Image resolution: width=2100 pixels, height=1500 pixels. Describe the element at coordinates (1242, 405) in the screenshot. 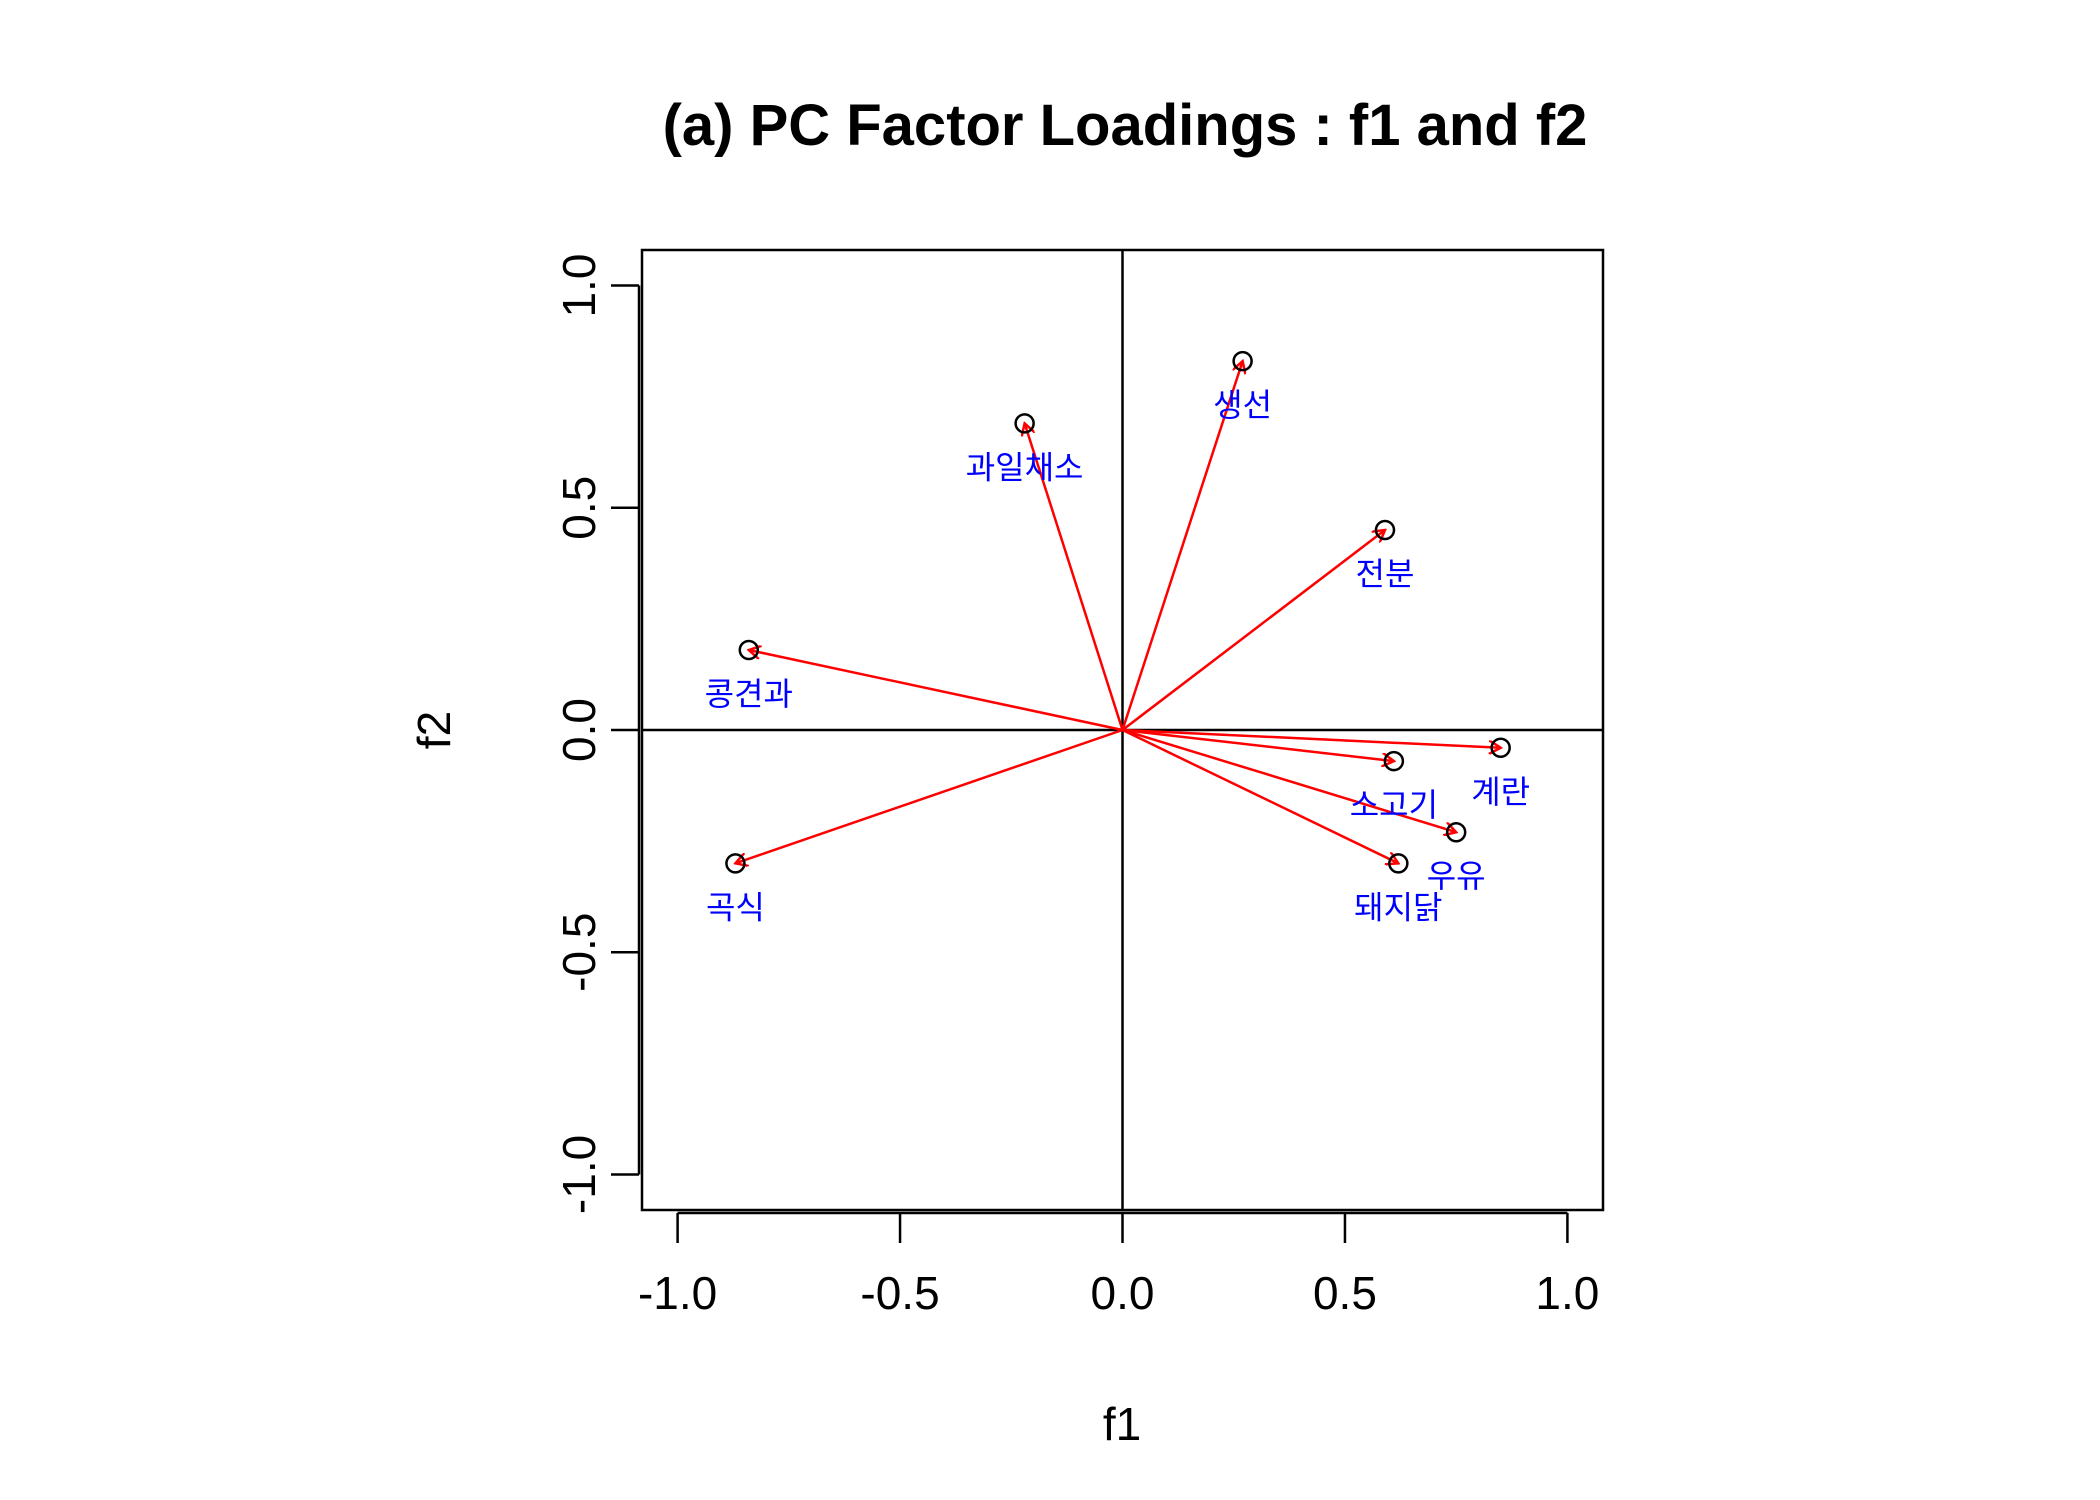

I see `point-label: 생선` at that location.